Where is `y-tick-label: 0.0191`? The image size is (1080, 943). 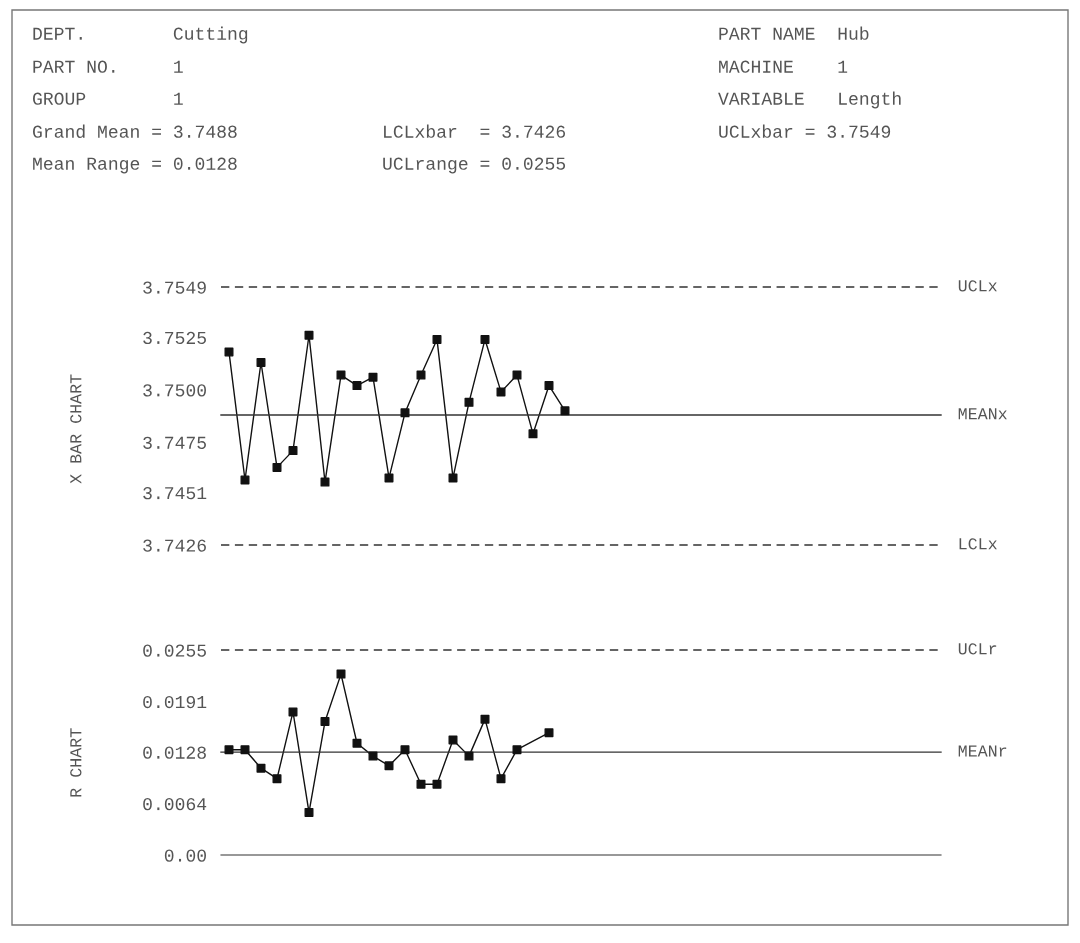
y-tick-label: 0.0191 is located at coordinates (175, 702).